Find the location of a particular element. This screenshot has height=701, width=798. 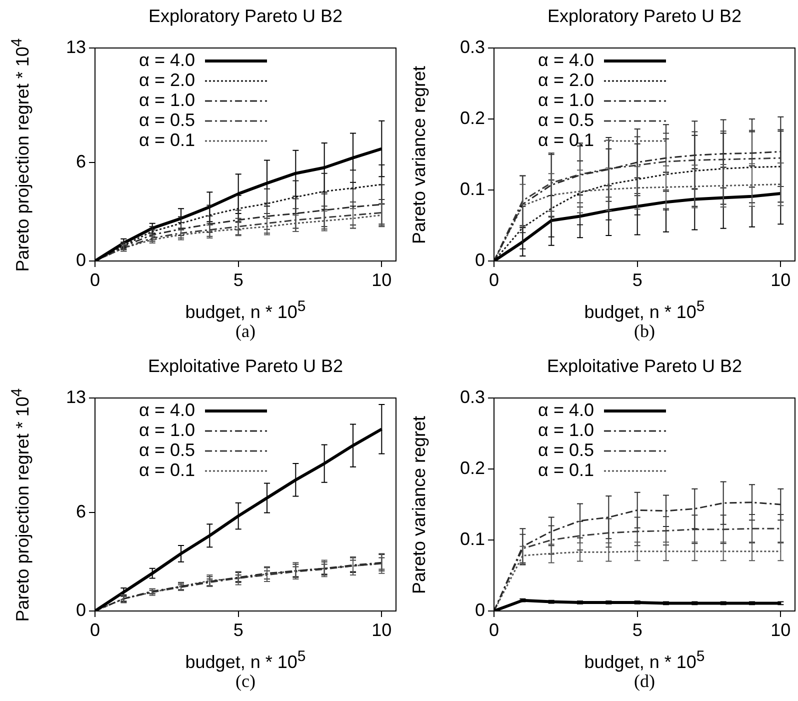

text: (a) is located at coordinates (246, 331).